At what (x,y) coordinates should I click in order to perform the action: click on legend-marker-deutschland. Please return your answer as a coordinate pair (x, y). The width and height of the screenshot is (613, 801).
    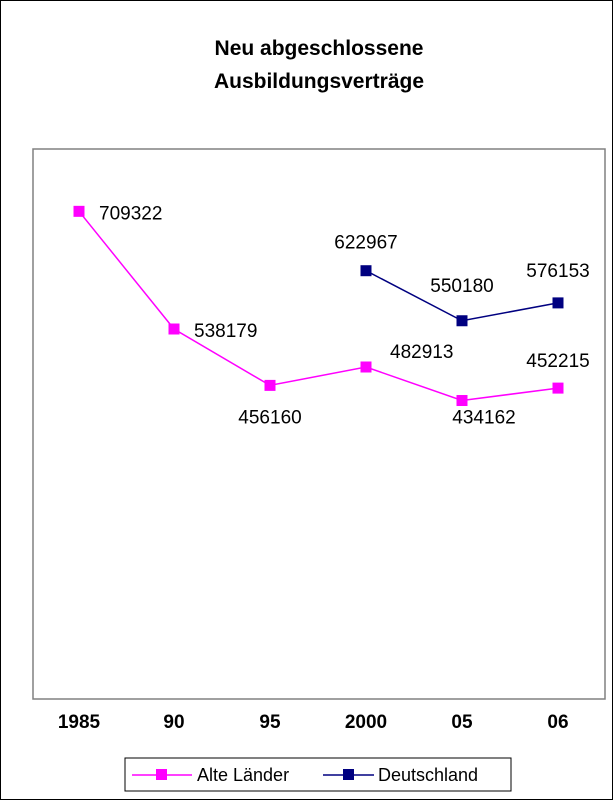
    Looking at the image, I should click on (348, 774).